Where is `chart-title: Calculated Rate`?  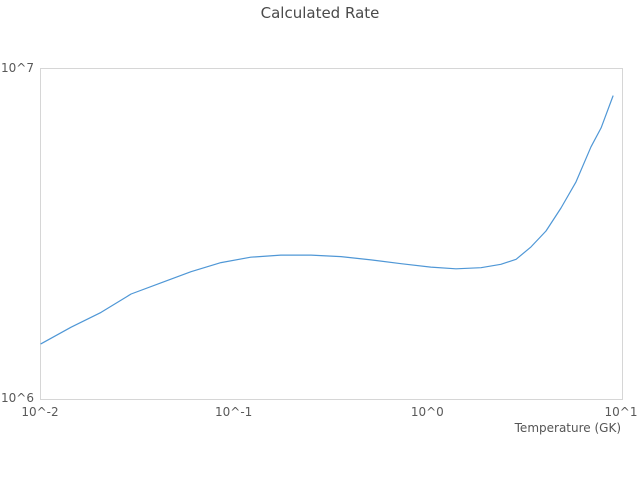
chart-title: Calculated Rate is located at coordinates (320, 13).